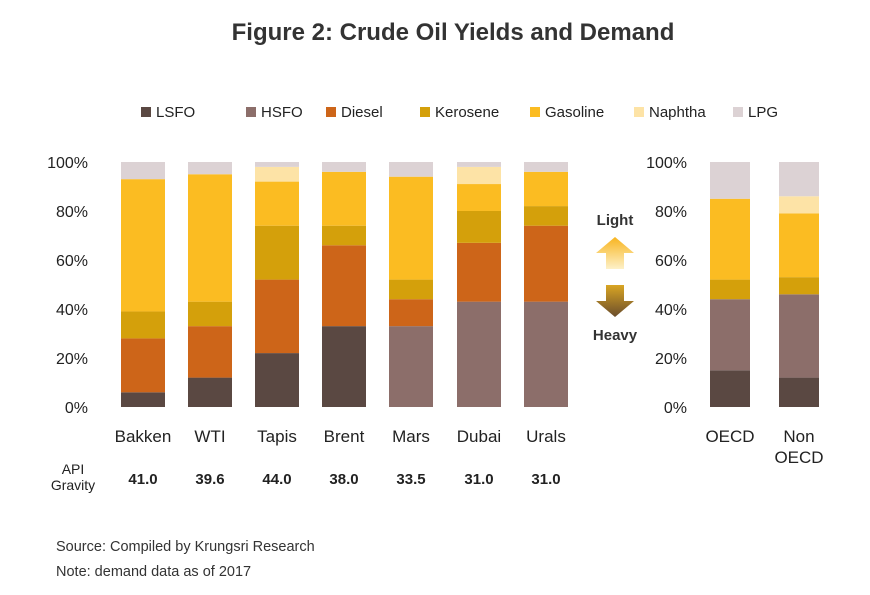 This screenshot has width=870, height=595. What do you see at coordinates (411, 366) in the screenshot?
I see `bar-mars-hsfo` at bounding box center [411, 366].